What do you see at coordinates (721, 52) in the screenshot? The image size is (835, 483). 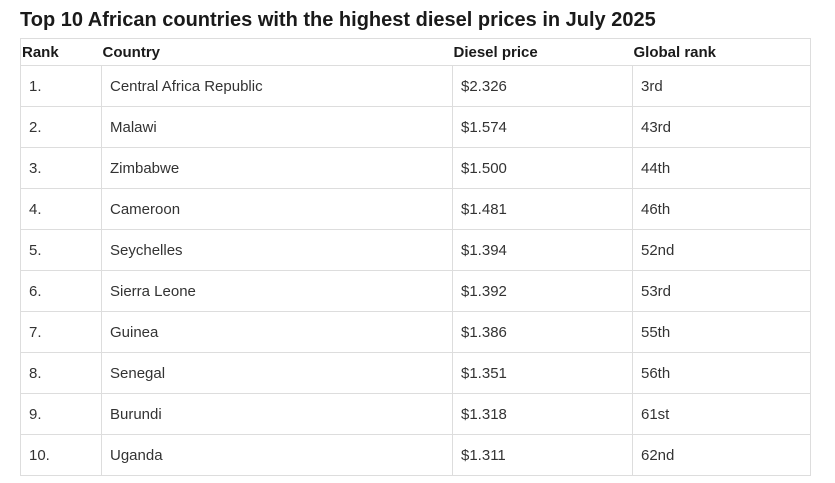 I see `global-rank-header: Global rank` at bounding box center [721, 52].